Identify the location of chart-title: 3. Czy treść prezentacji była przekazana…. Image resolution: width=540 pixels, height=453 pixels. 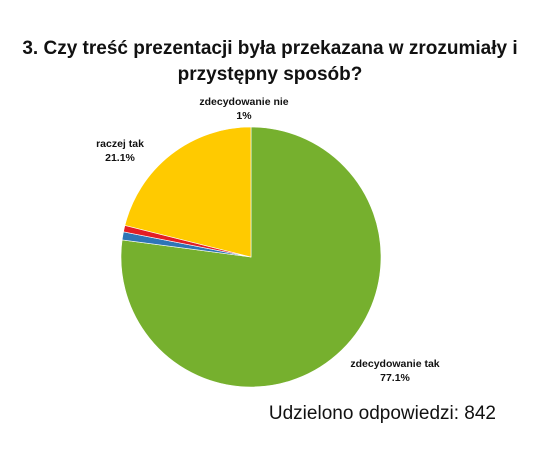
(270, 61).